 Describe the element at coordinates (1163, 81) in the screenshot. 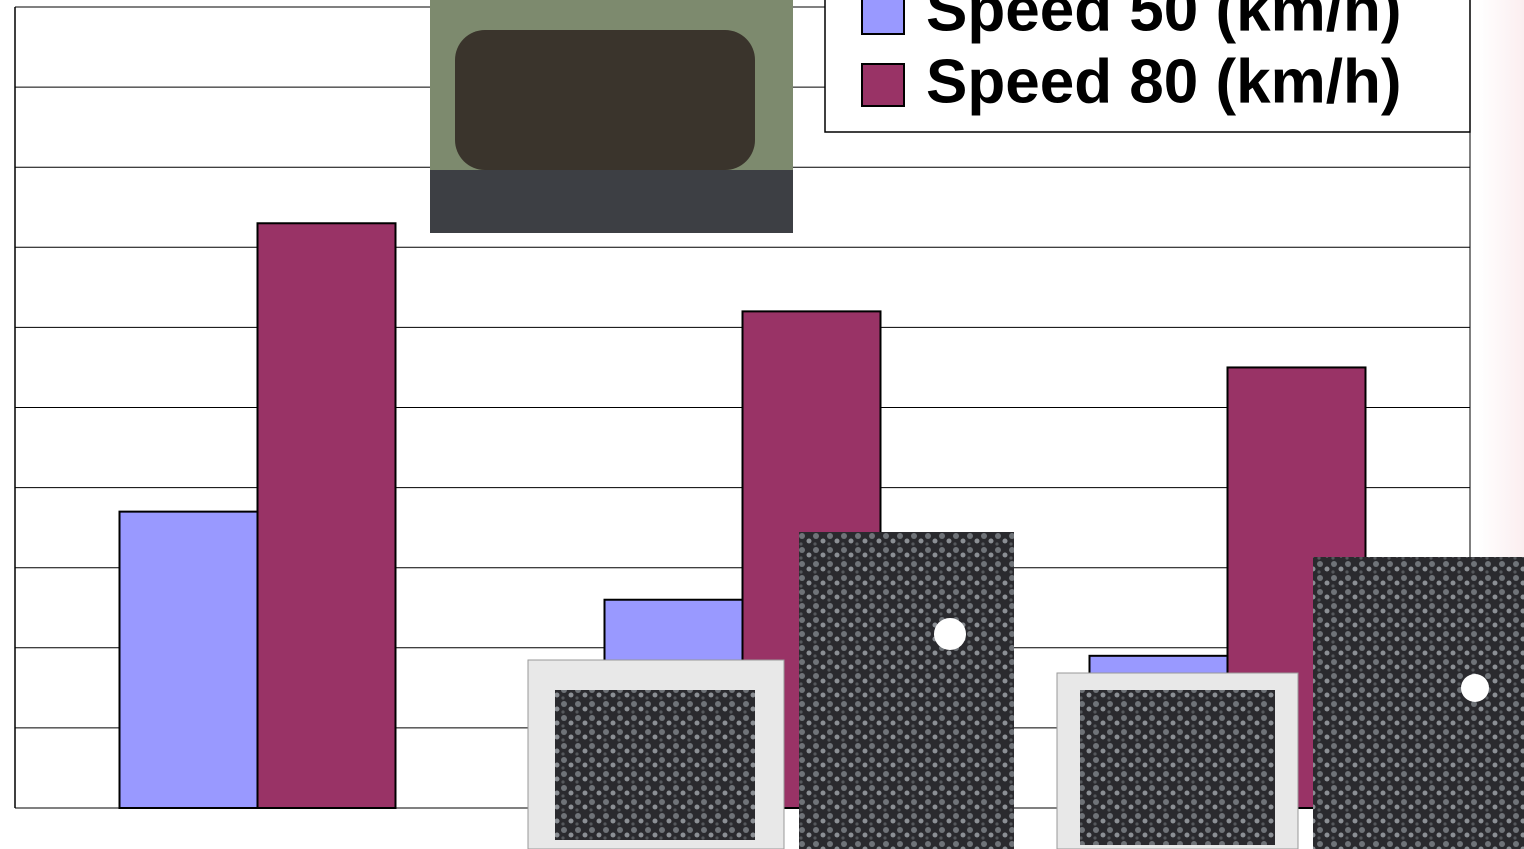

I see `legend-label: Speed 80 (km/h)` at that location.